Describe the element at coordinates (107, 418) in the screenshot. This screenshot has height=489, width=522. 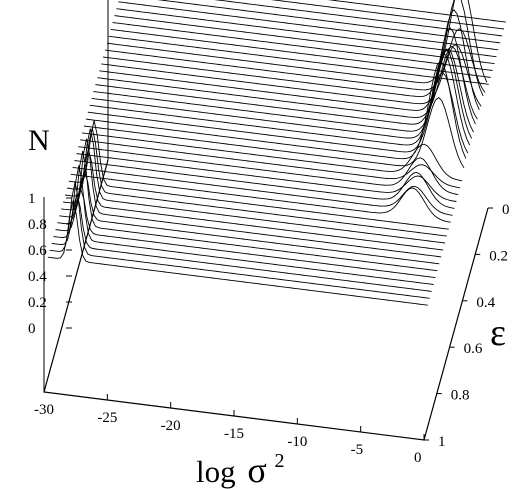
I see `x-tick-label: -25` at that location.